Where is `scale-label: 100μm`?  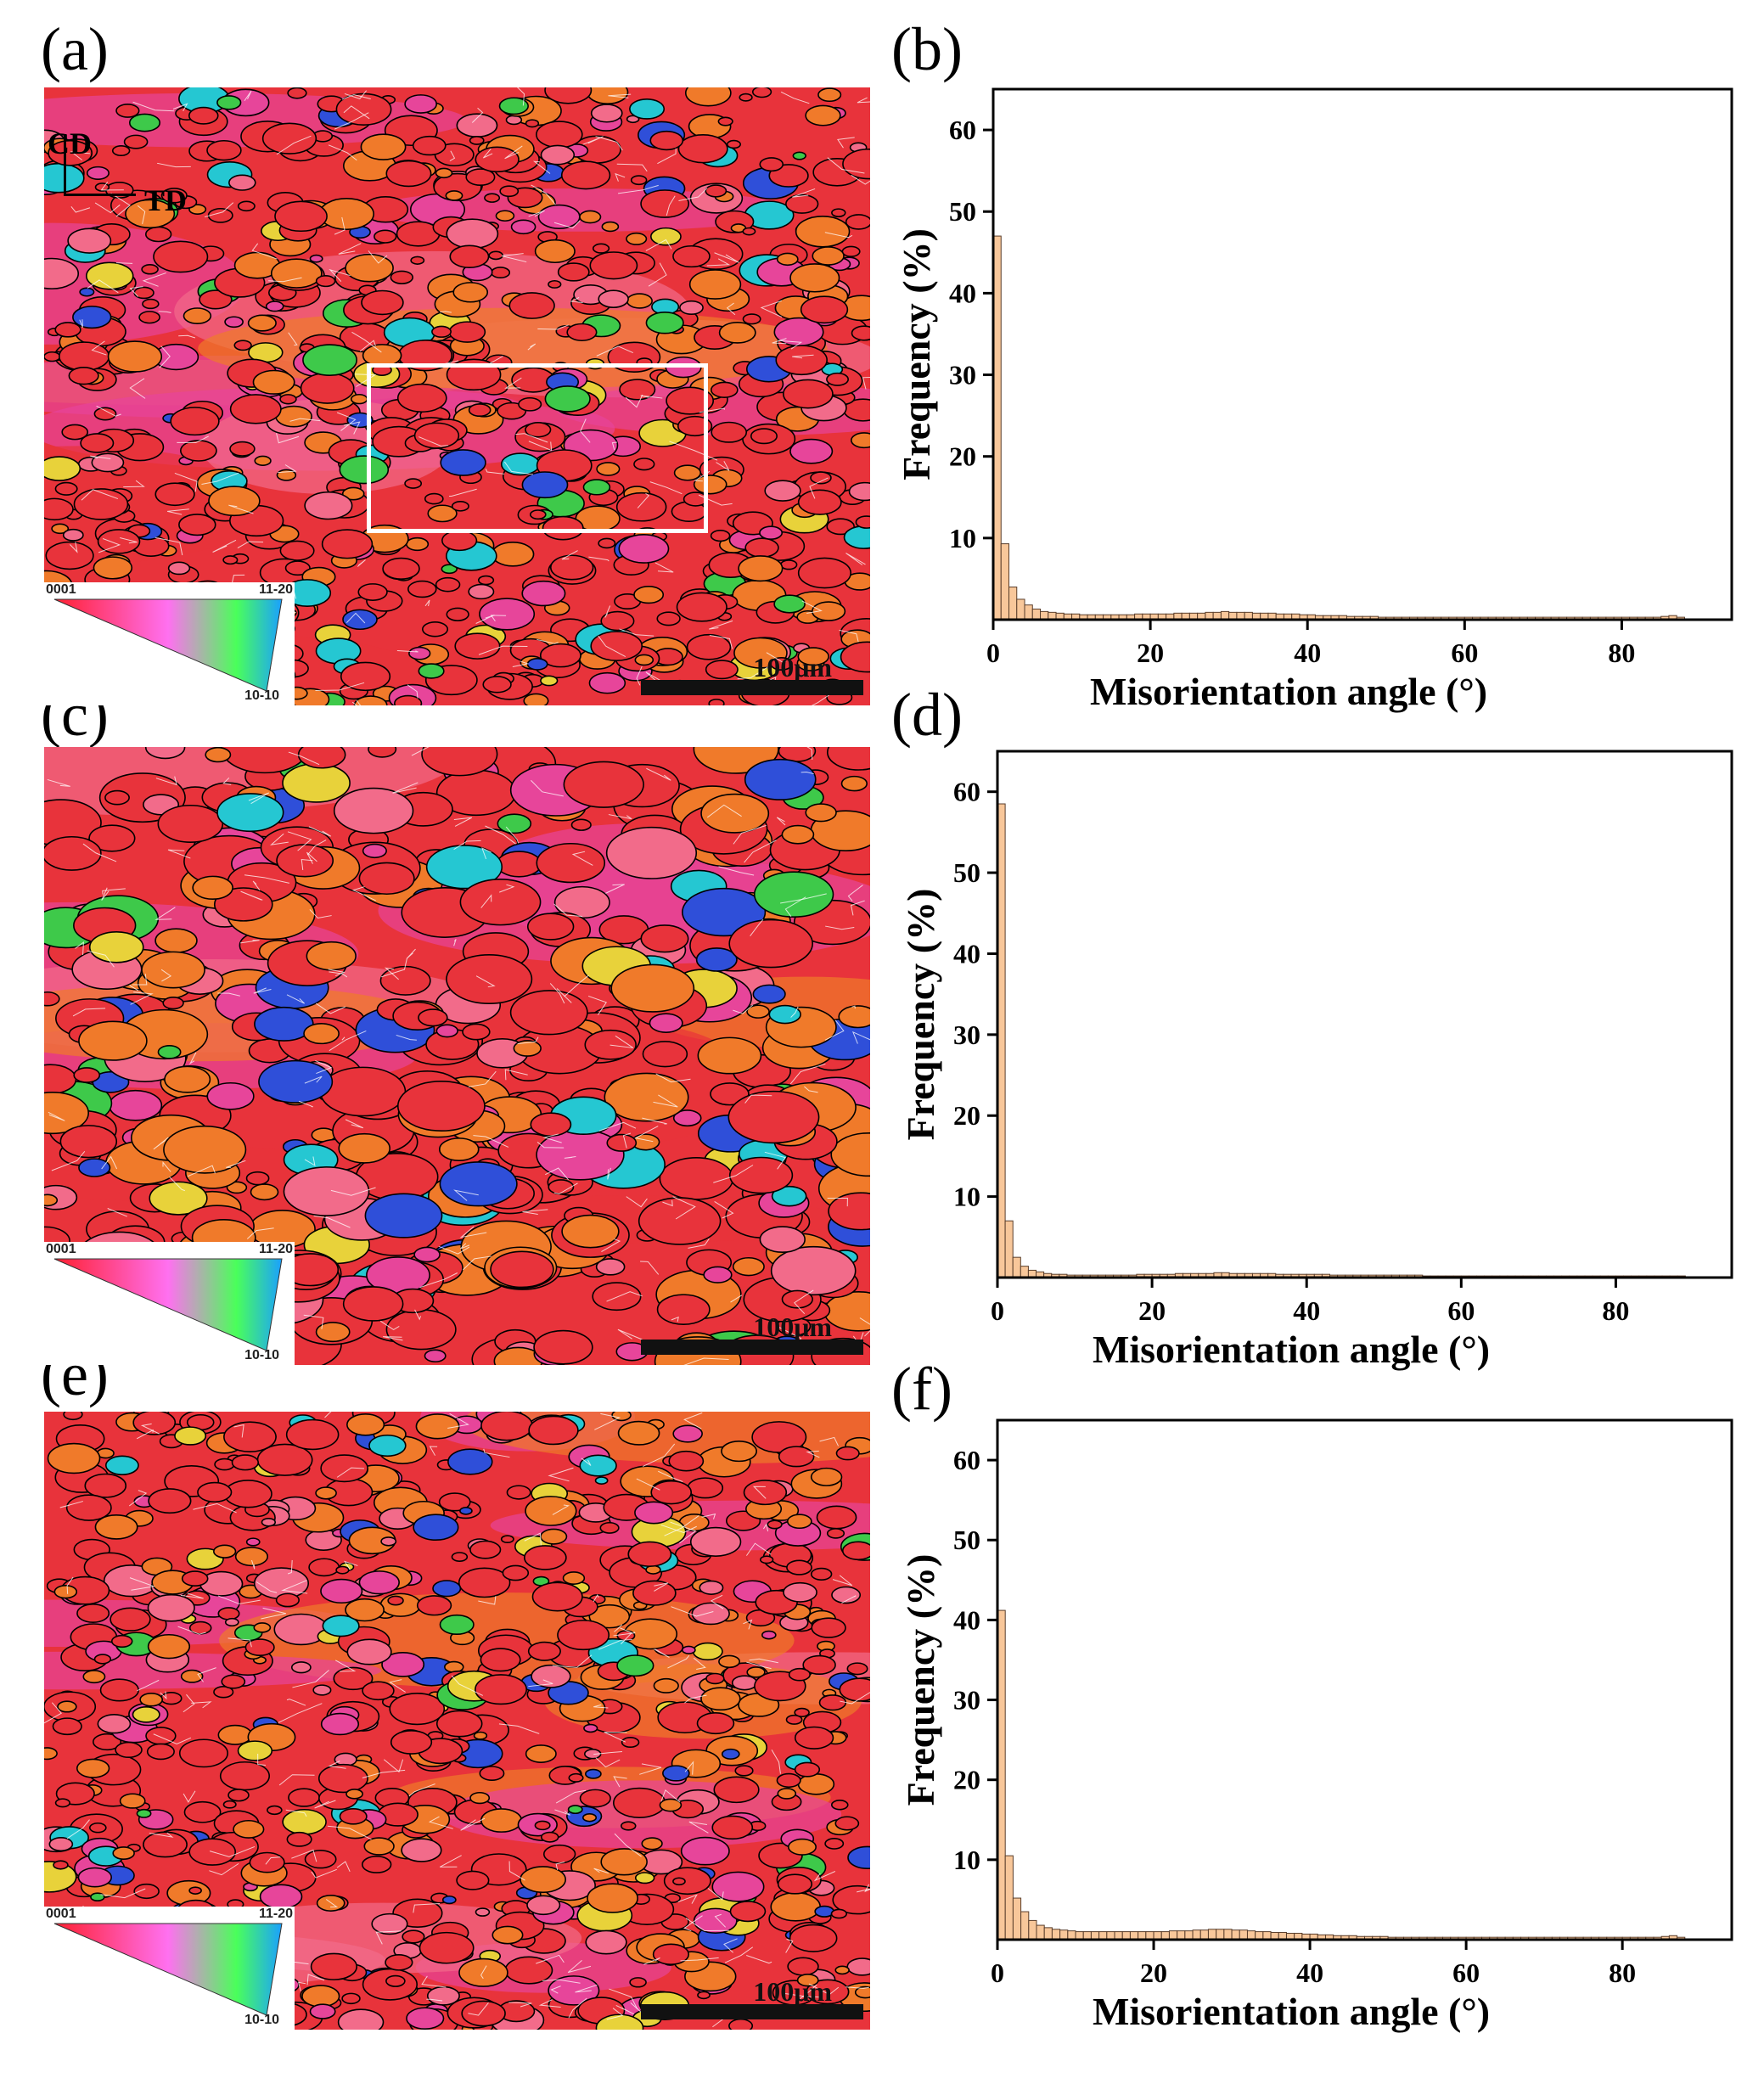
scale-label: 100μm is located at coordinates (792, 667).